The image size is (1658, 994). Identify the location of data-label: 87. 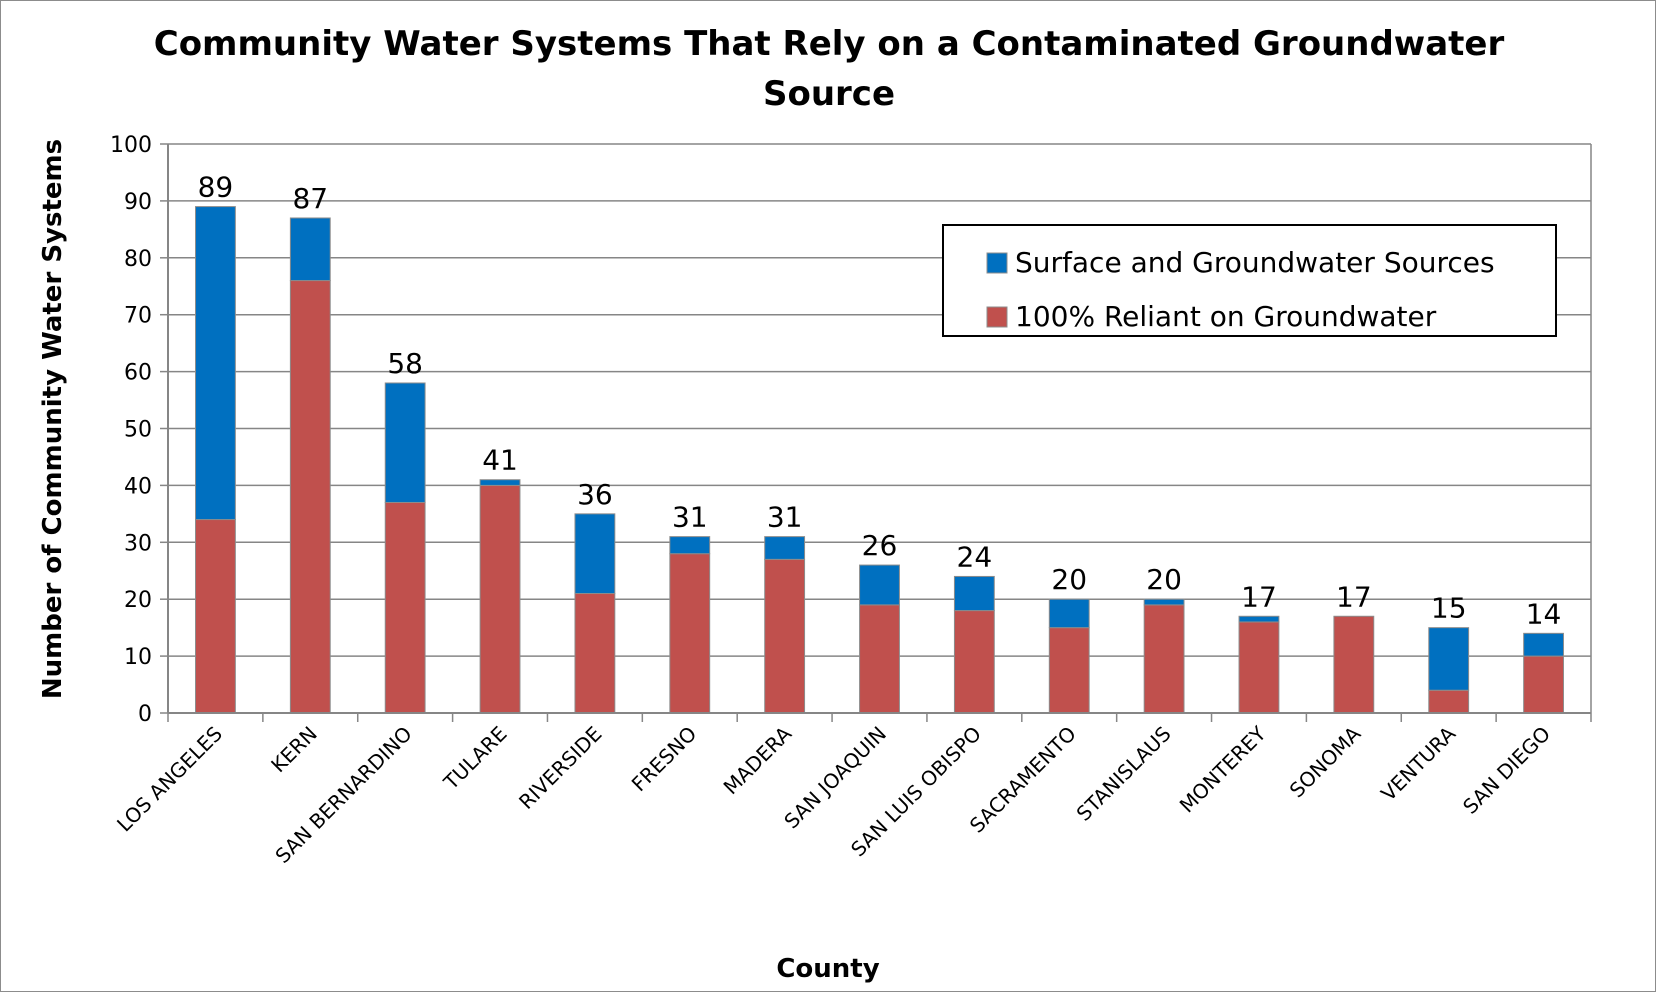
(310, 198).